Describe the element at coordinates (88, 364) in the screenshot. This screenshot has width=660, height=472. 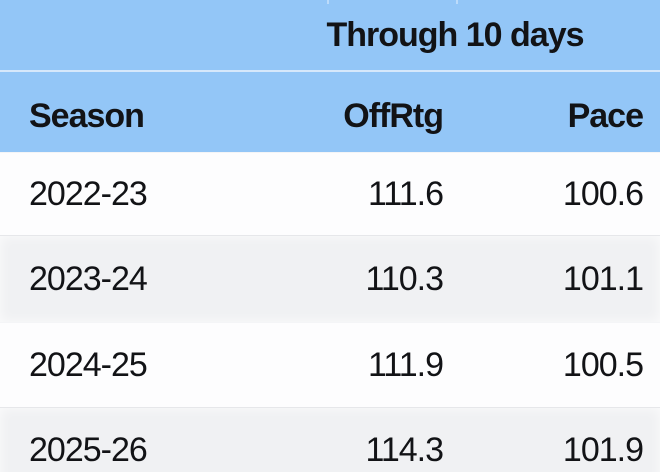
I see `season-cell: 2024-25` at that location.